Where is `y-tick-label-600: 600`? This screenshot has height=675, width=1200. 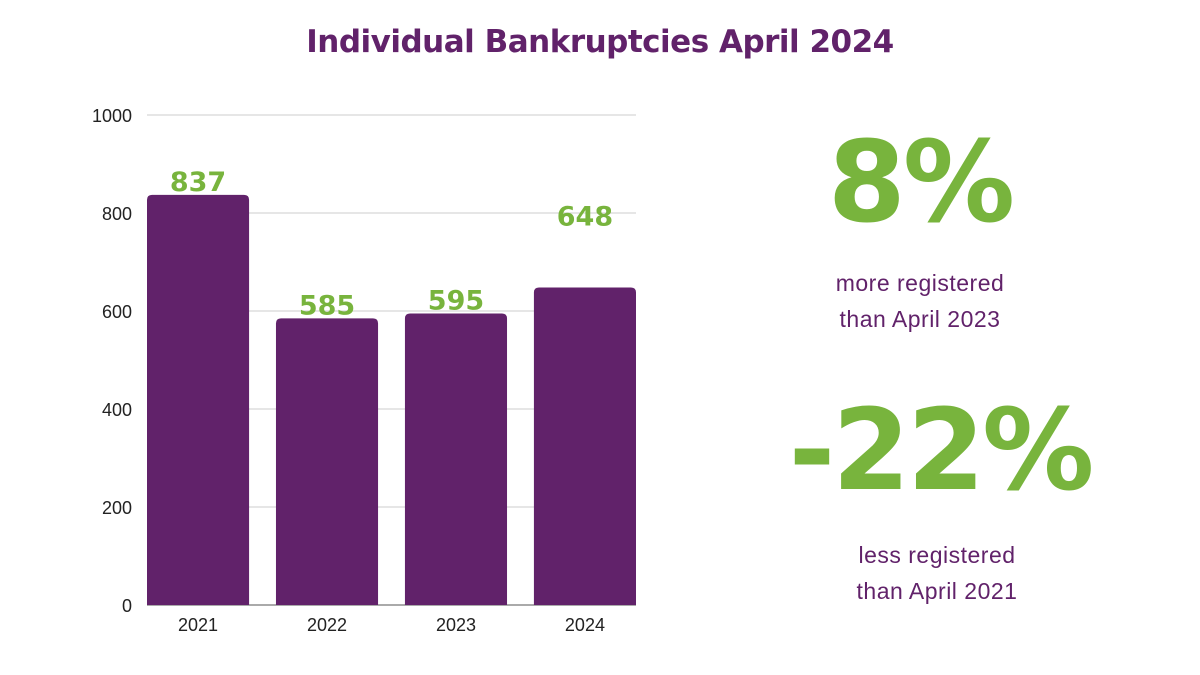 y-tick-label-600: 600 is located at coordinates (117, 312).